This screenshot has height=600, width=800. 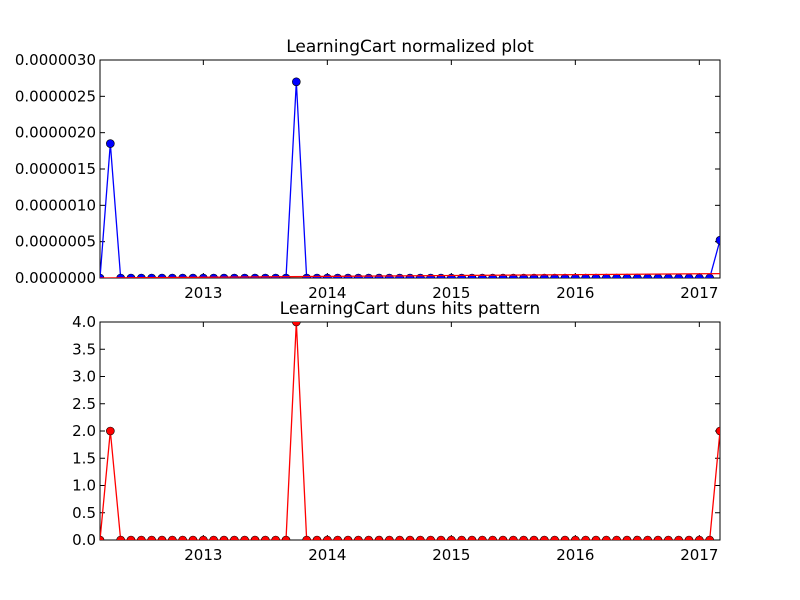 I want to click on y-tick-label: 3.0, so click(x=84, y=377).